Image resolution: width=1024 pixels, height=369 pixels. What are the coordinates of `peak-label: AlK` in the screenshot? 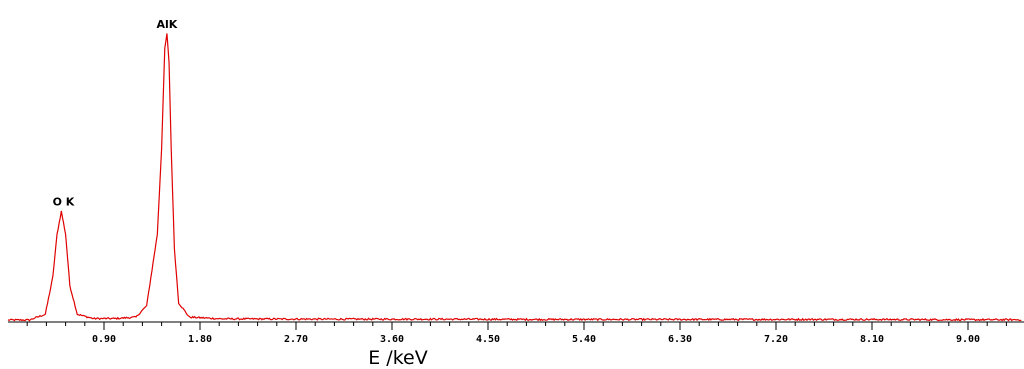 It's located at (167, 24).